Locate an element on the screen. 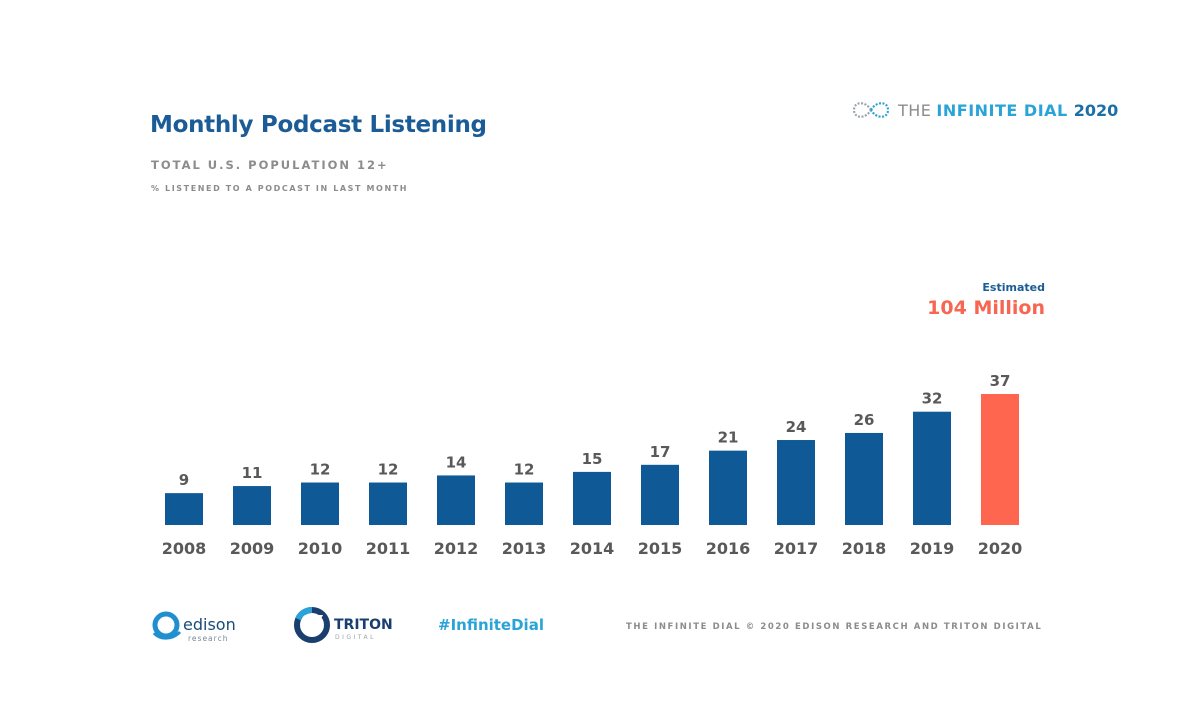  x-tick-label-2013: 2013 is located at coordinates (524, 548).